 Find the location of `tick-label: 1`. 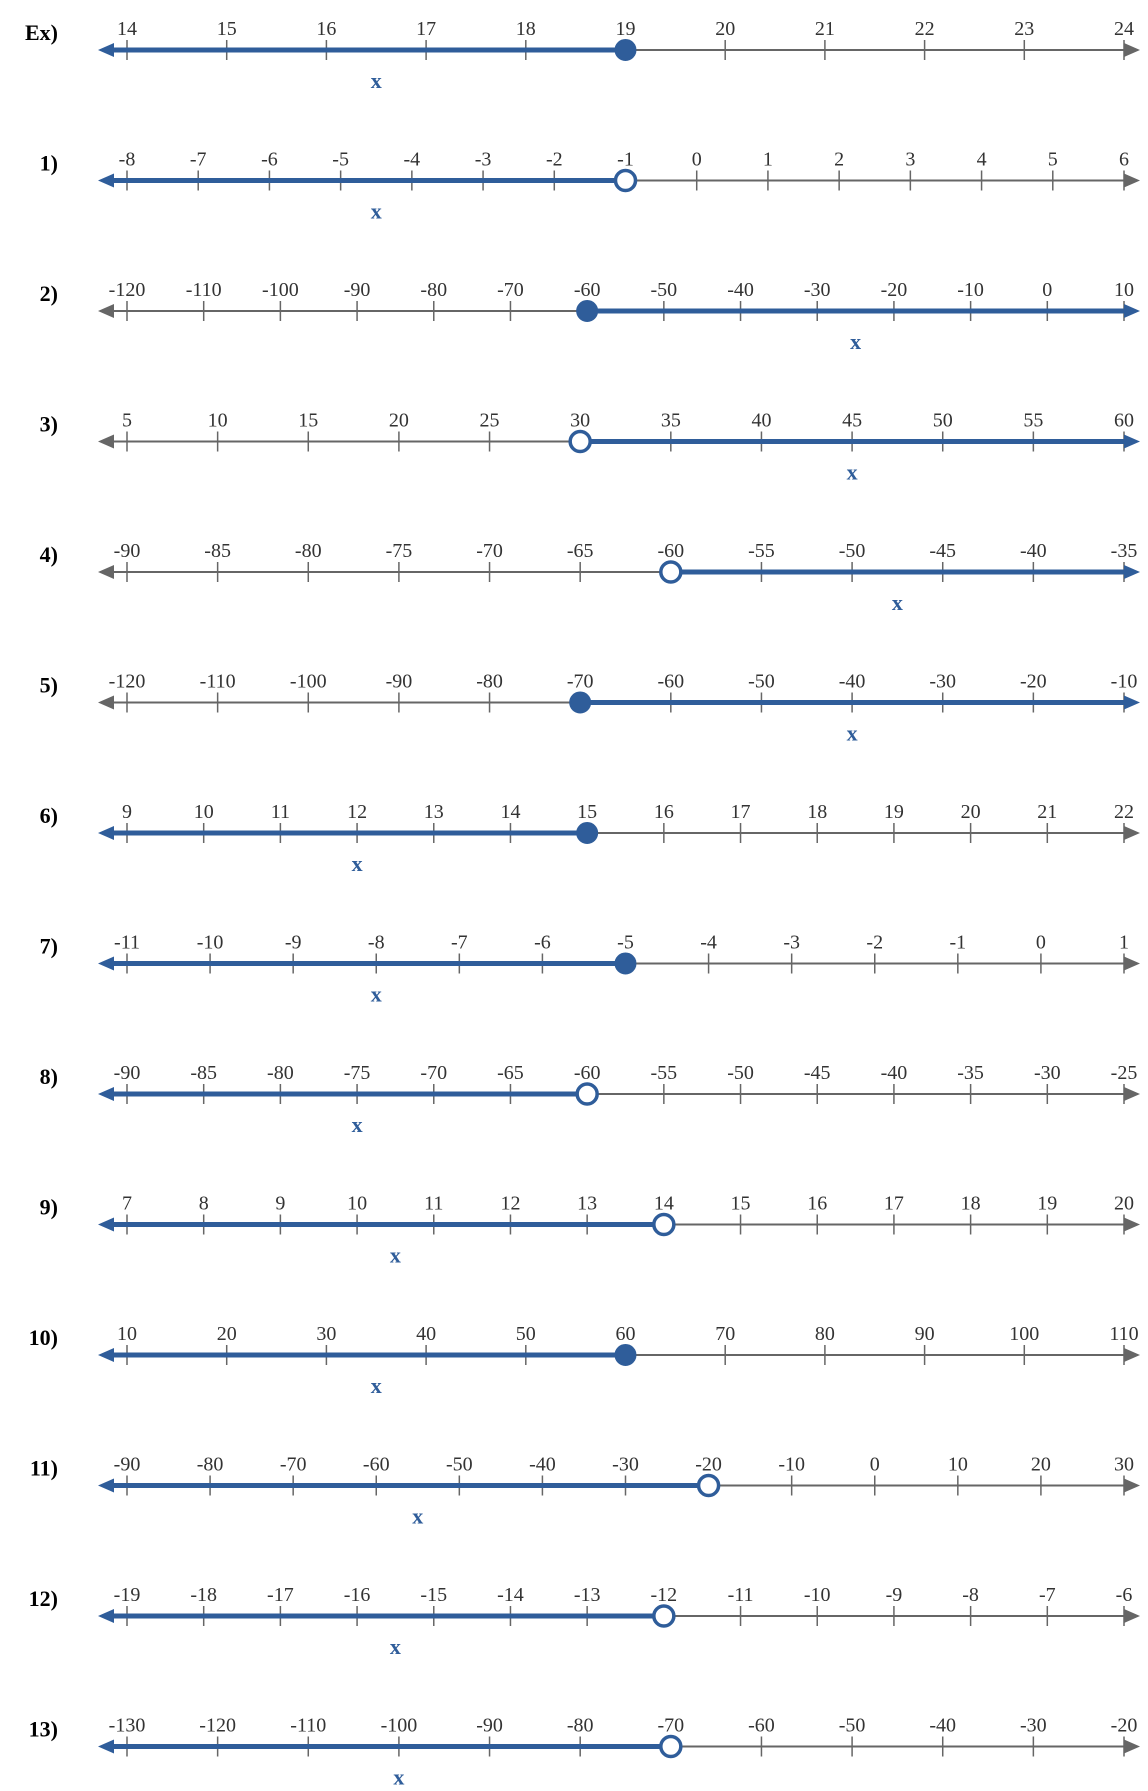

tick-label: 1 is located at coordinates (768, 160).